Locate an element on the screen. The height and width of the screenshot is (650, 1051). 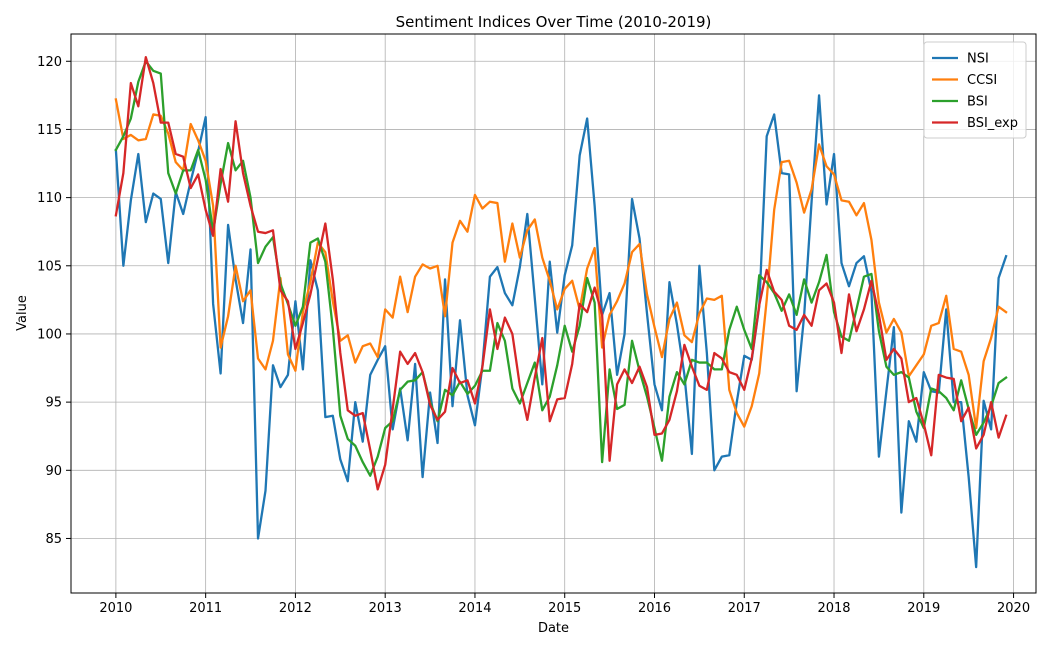
y-axis-label: Value is located at coordinates (22, 313).